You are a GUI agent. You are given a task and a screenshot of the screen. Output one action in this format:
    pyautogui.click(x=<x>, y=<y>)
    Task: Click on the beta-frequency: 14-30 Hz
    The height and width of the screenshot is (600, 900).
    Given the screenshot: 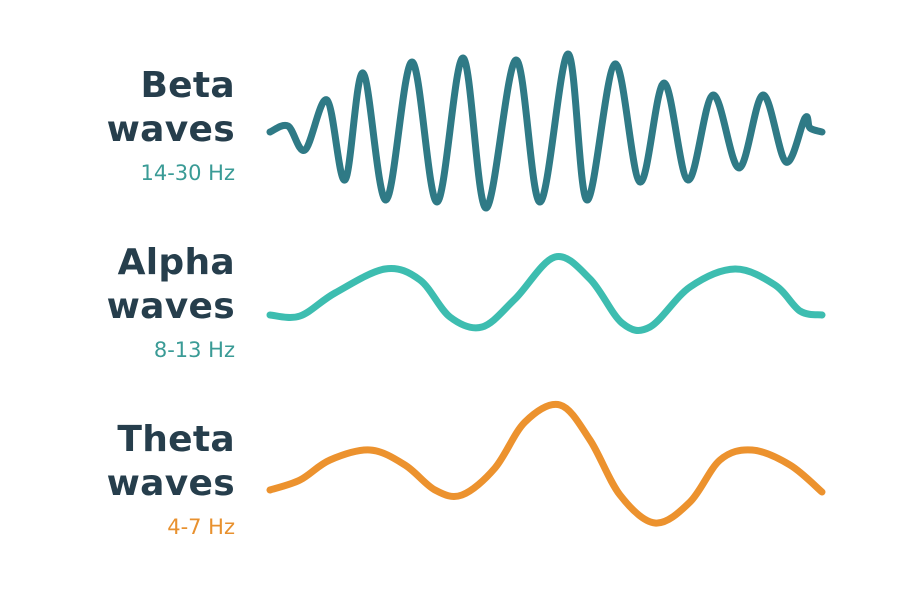 What is the action you would take?
    pyautogui.click(x=187, y=173)
    